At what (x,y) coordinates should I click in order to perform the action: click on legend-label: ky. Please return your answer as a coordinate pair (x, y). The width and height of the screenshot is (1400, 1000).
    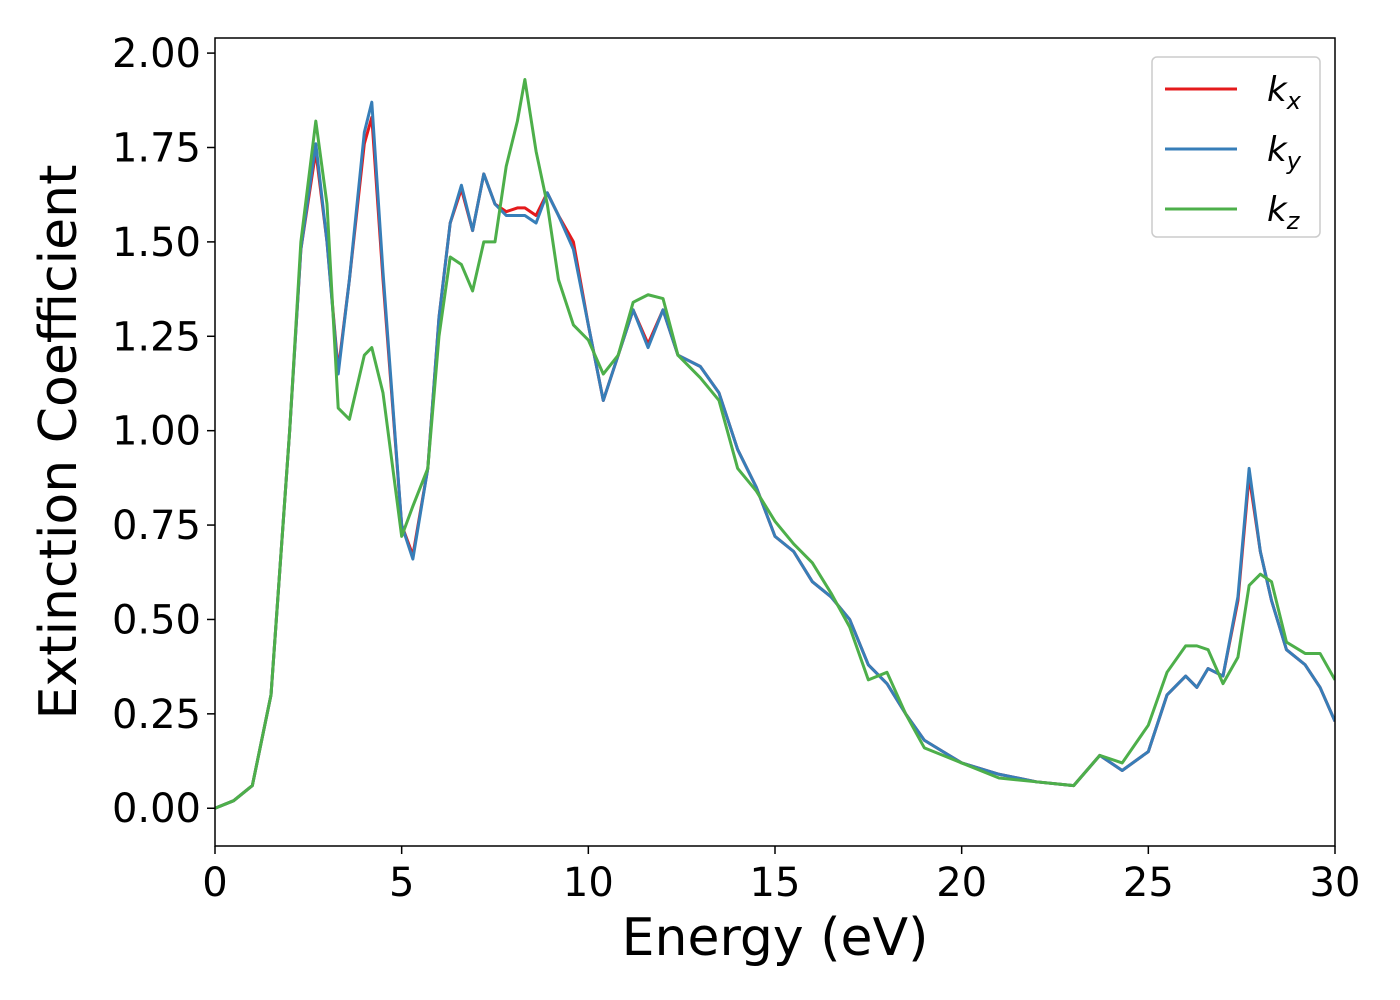
    Looking at the image, I should click on (1284, 152).